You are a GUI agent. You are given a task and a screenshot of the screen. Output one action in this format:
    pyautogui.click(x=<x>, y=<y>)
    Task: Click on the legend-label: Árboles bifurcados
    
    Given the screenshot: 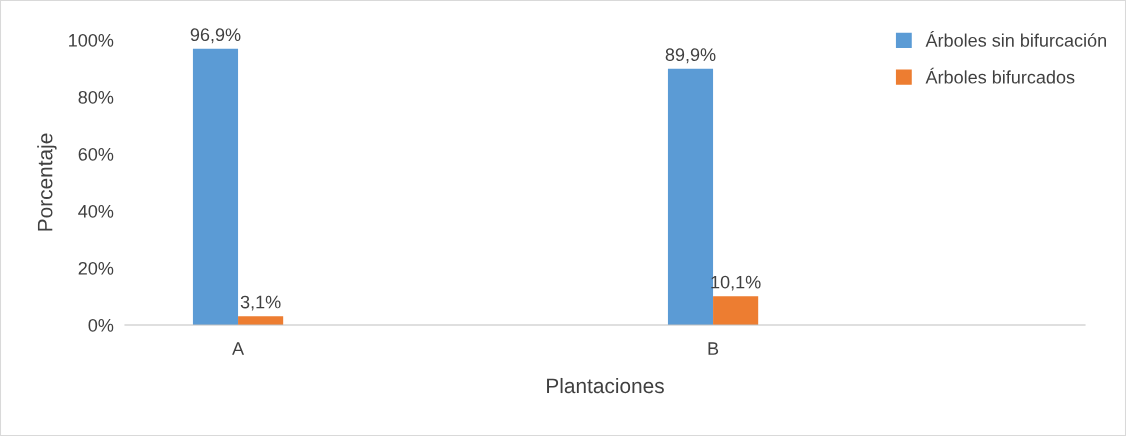 What is the action you would take?
    pyautogui.click(x=1000, y=75)
    